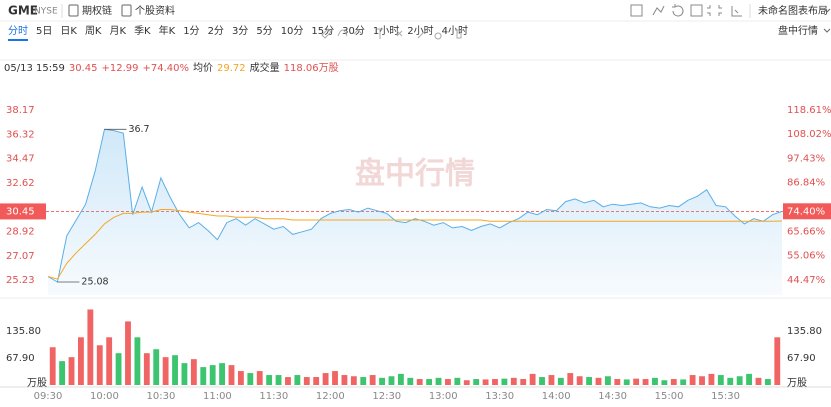  Describe the element at coordinates (83, 68) in the screenshot. I see `info-price: 30.45` at that location.